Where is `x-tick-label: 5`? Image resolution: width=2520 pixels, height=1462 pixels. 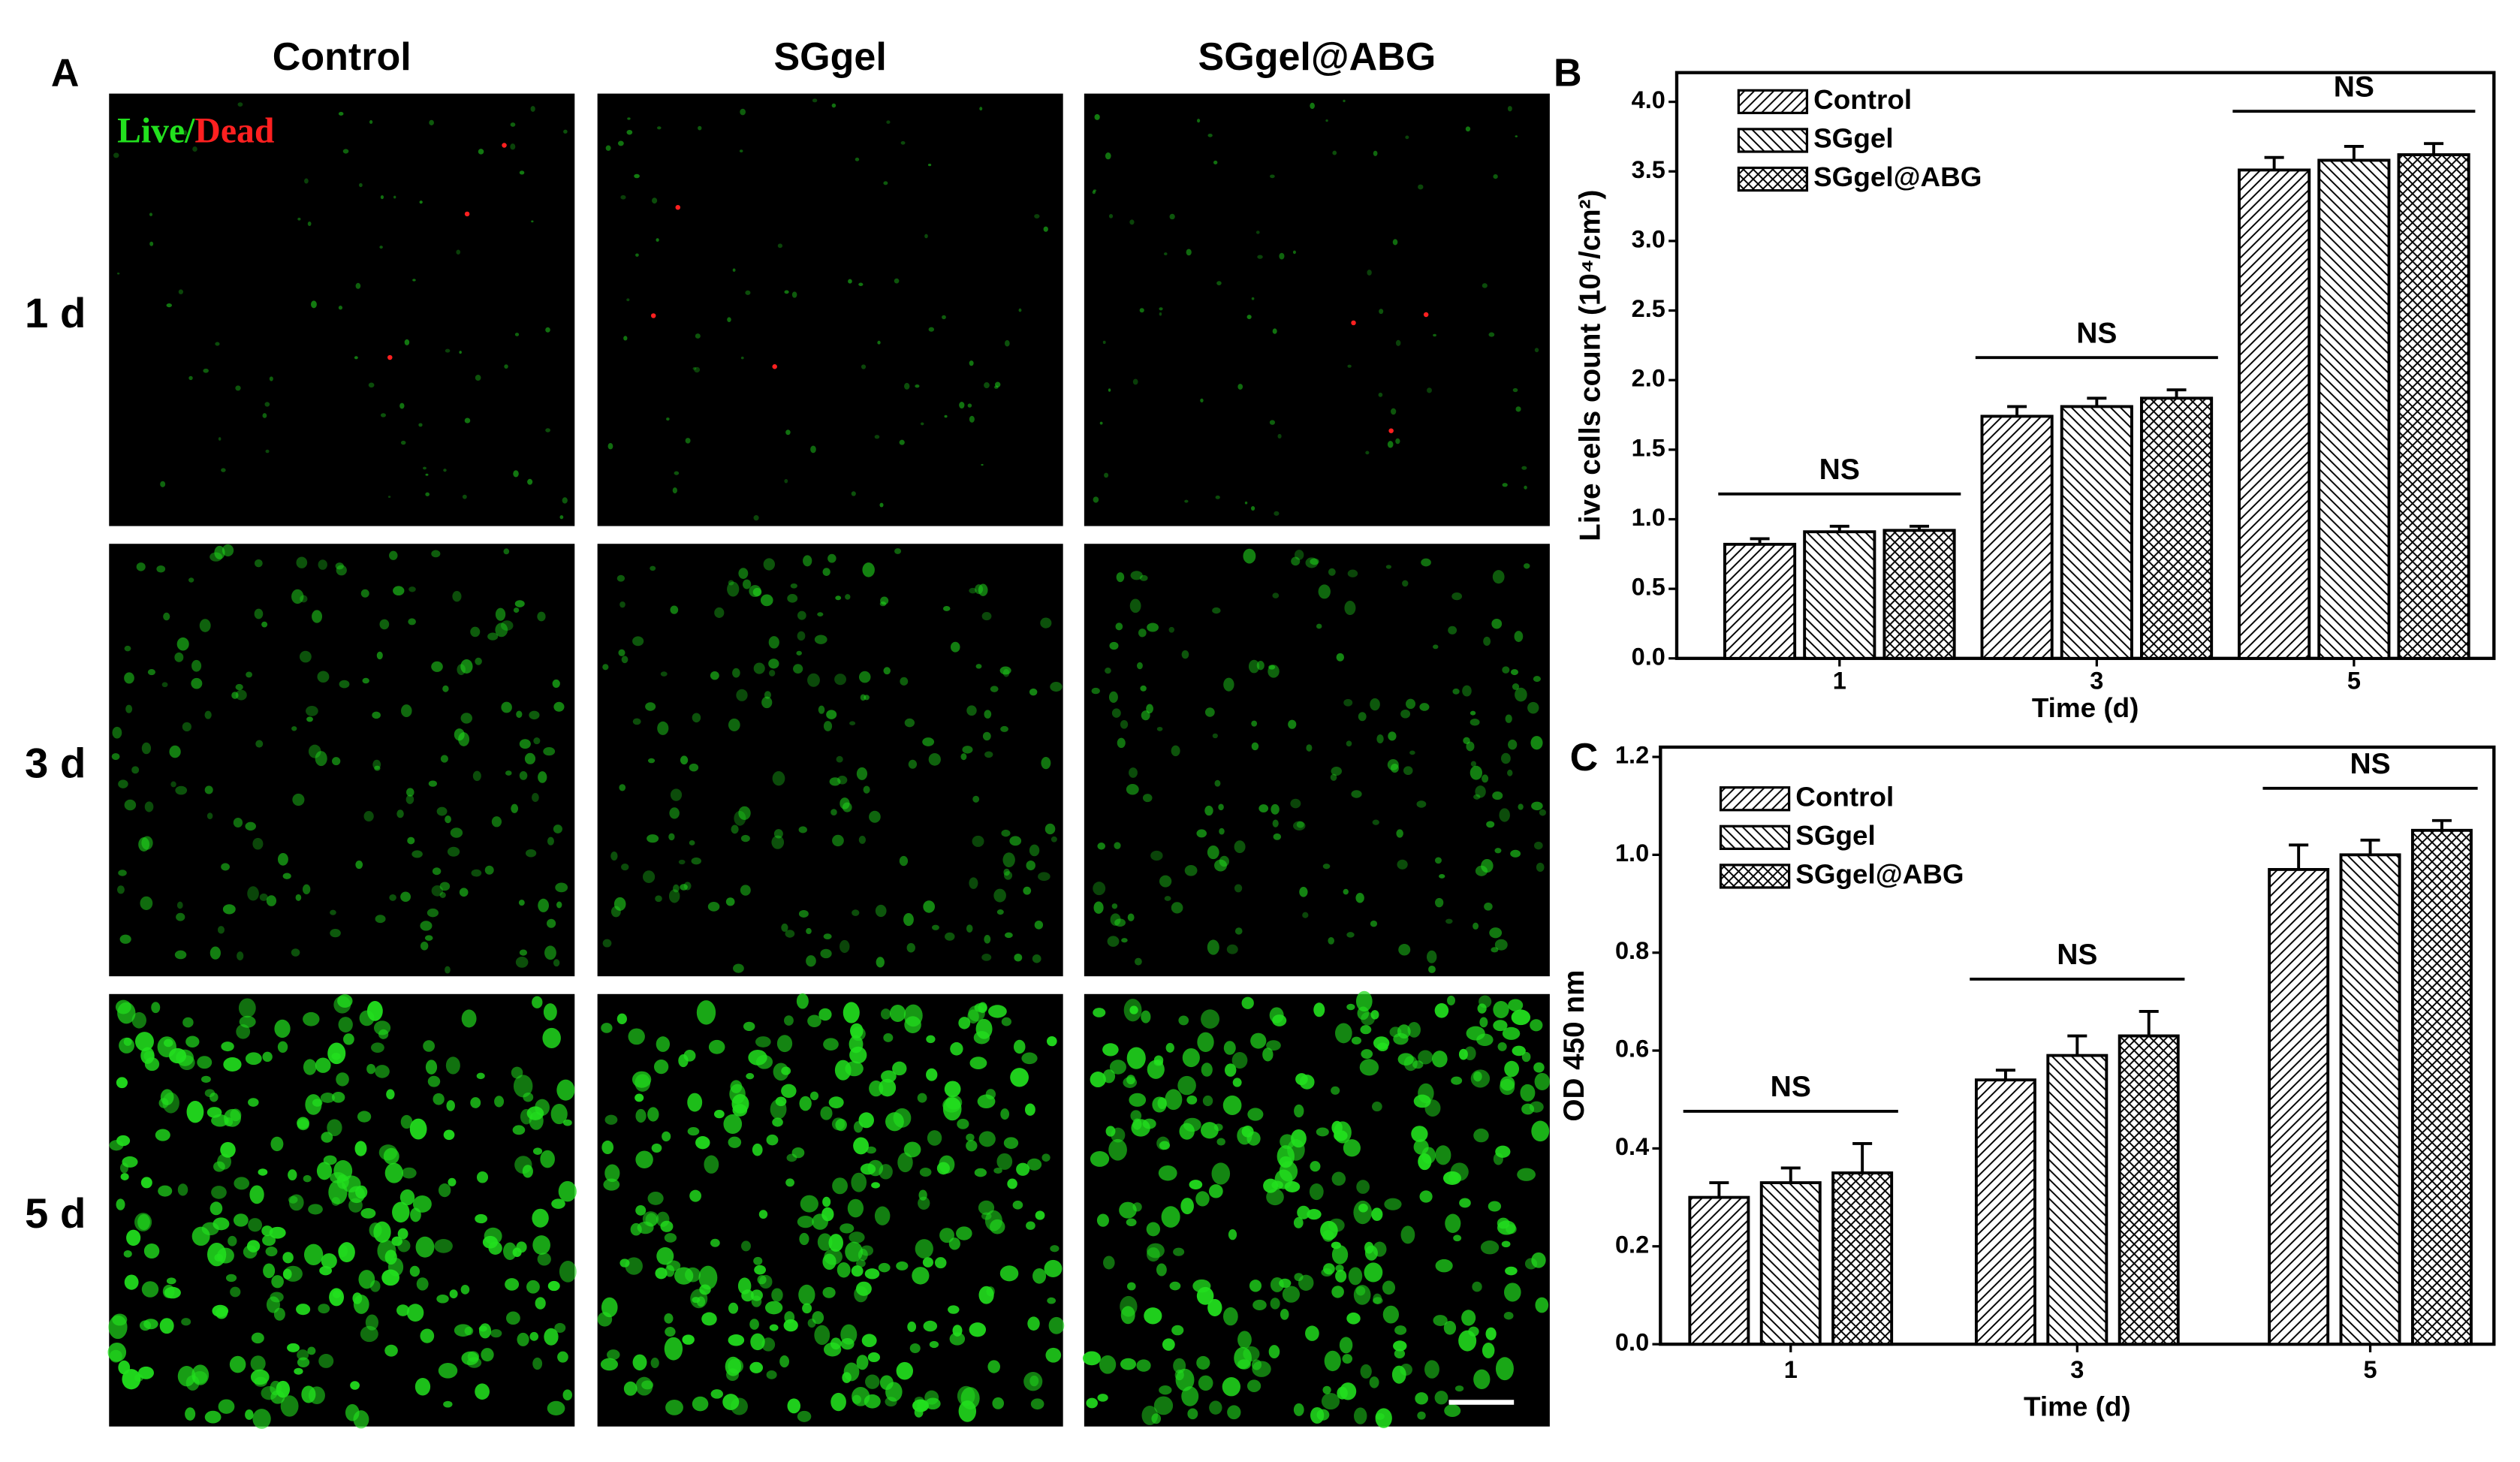 x-tick-label: 5 is located at coordinates (2354, 681).